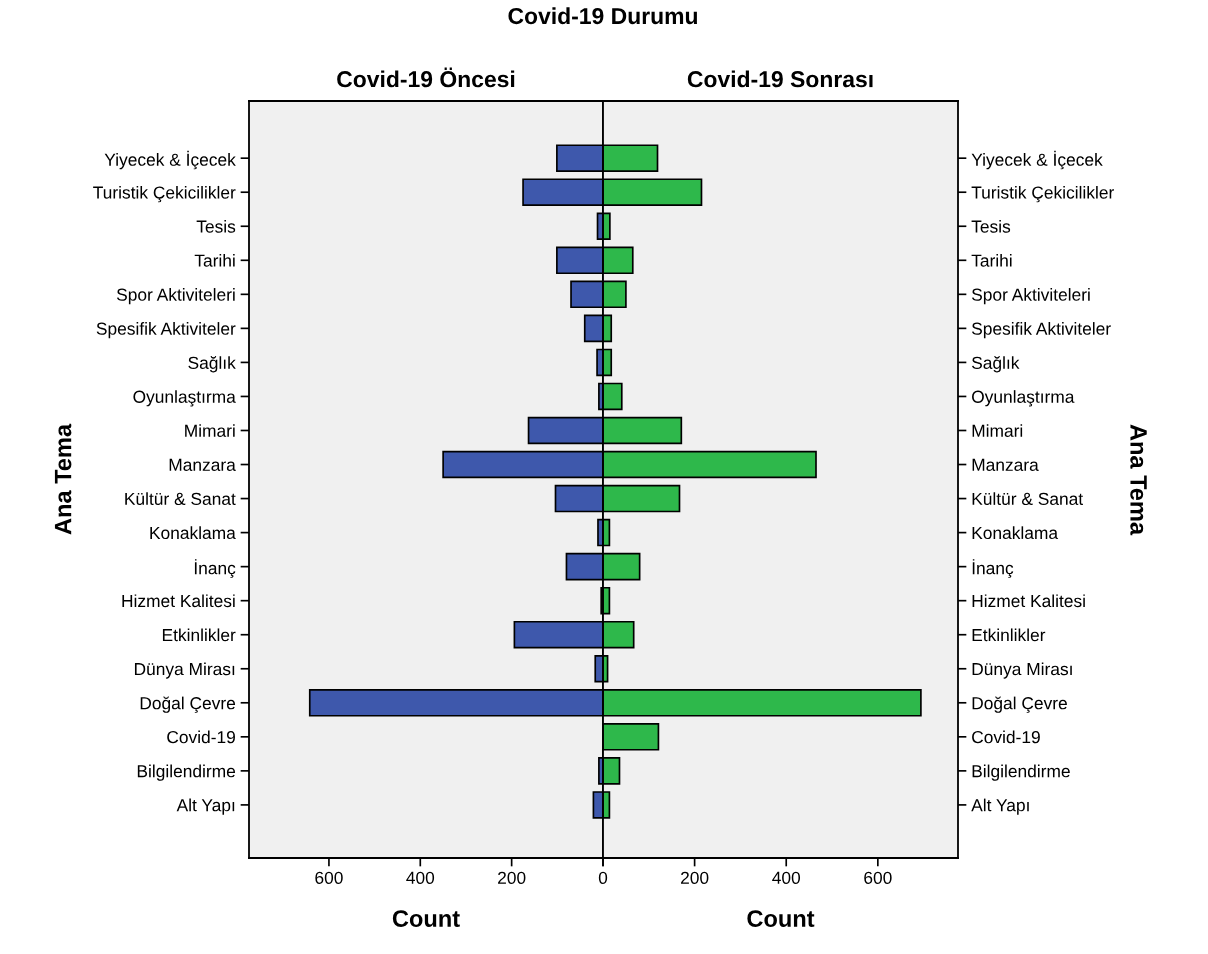  I want to click on text: Covid-19 Durumu, so click(602, 16).